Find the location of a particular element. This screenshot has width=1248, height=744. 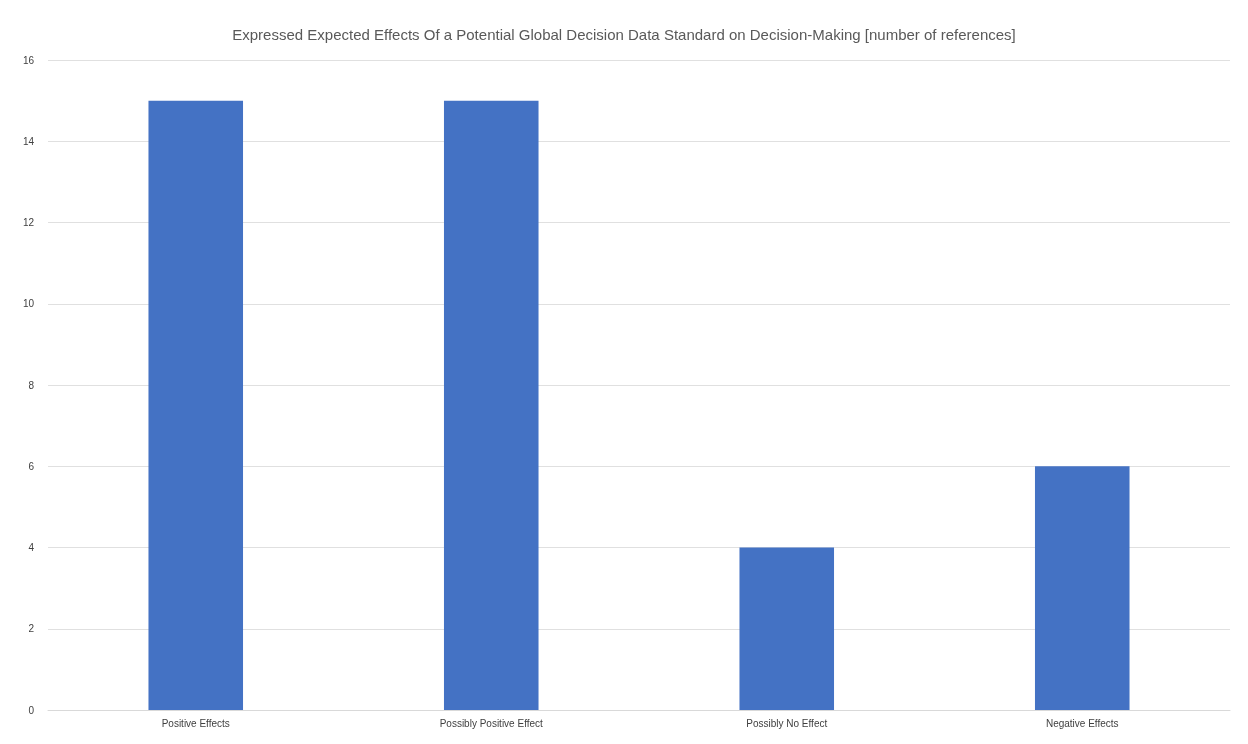

x-tick-label: Positive Effects is located at coordinates (195, 723).